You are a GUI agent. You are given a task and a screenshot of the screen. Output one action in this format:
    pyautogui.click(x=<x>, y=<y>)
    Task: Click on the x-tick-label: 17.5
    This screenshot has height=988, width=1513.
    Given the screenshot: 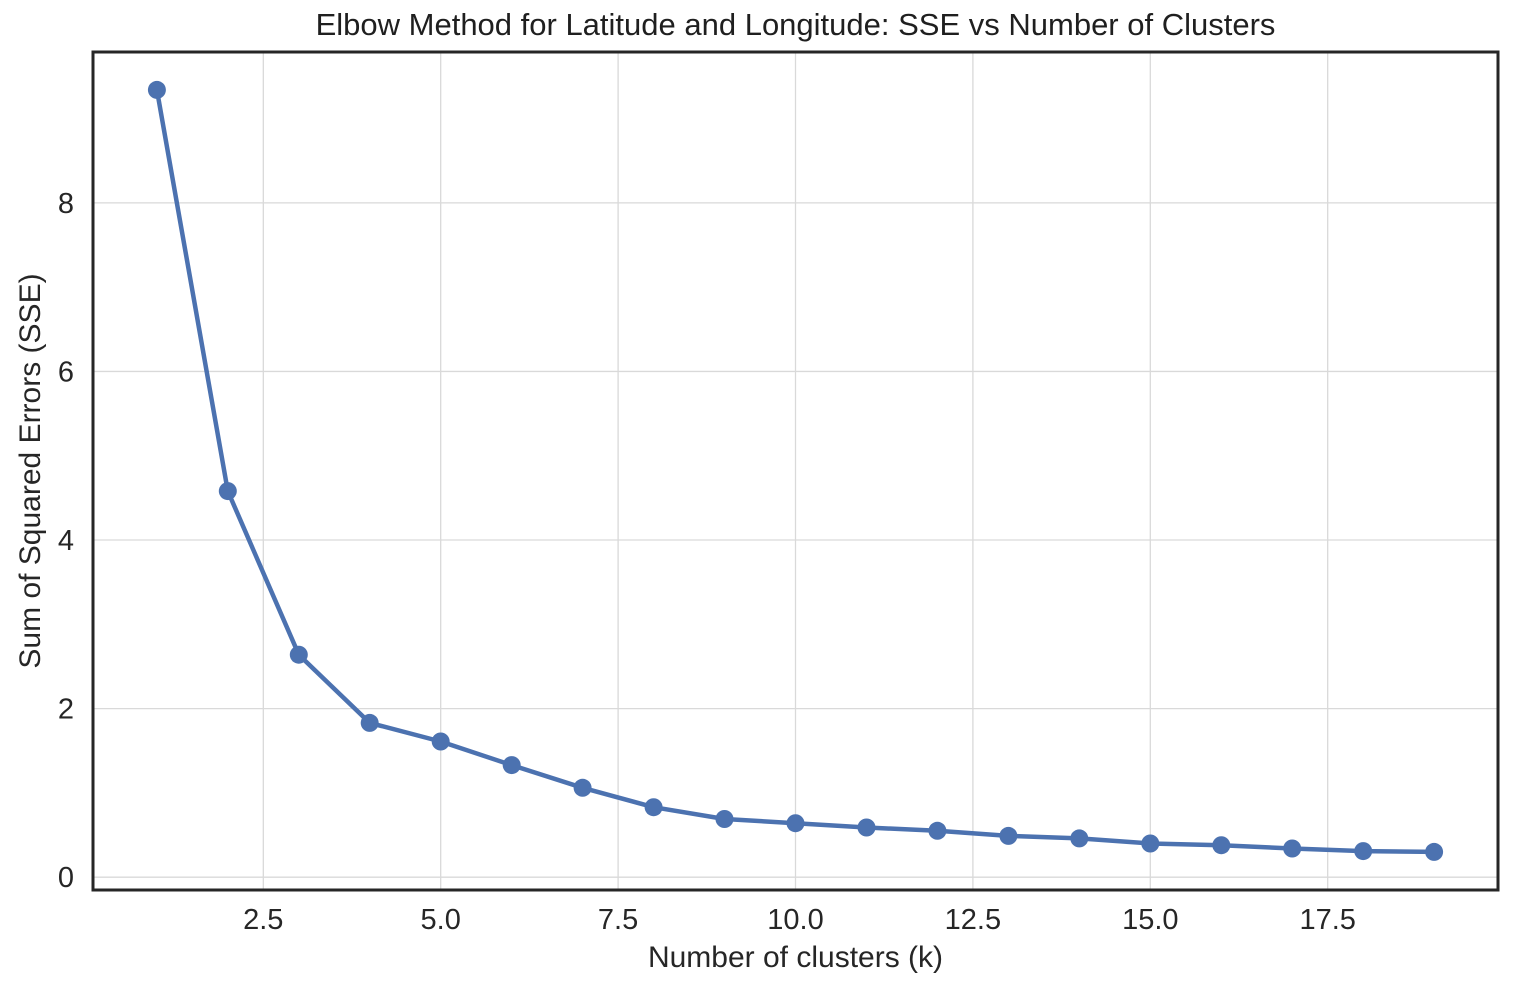 What is the action you would take?
    pyautogui.click(x=1327, y=920)
    